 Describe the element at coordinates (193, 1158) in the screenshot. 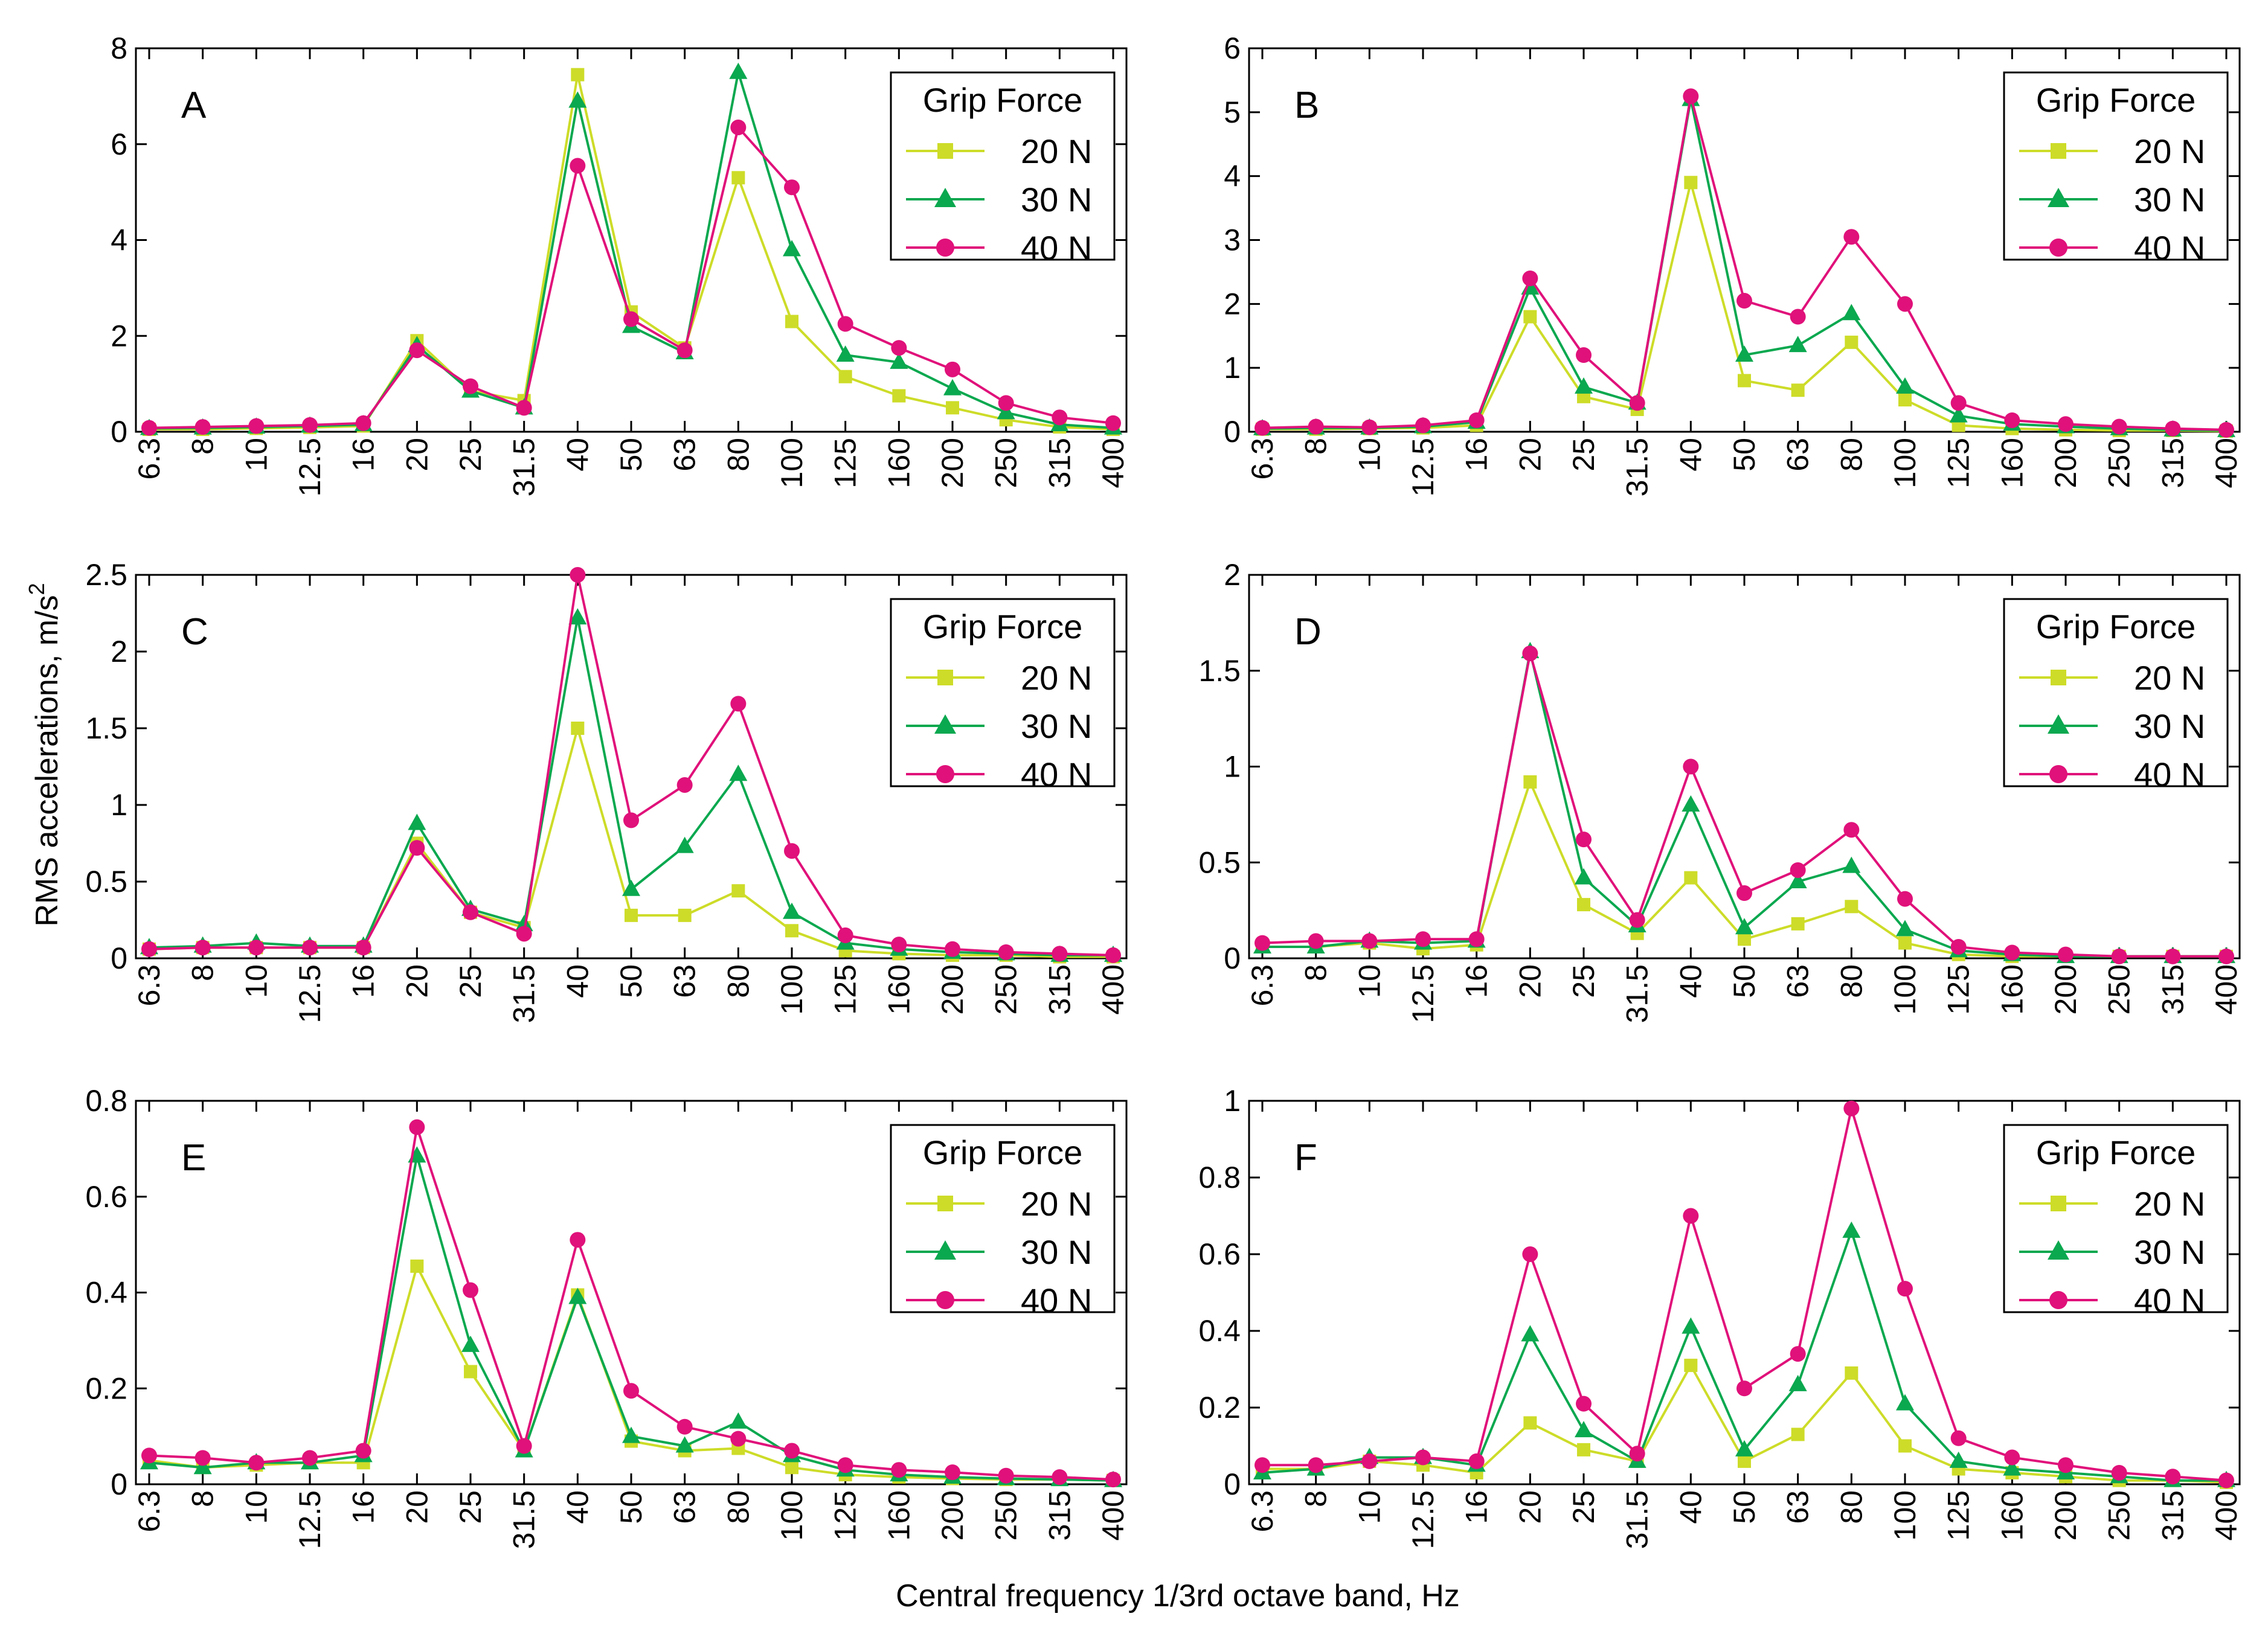

I see `panel-letter: E` at that location.